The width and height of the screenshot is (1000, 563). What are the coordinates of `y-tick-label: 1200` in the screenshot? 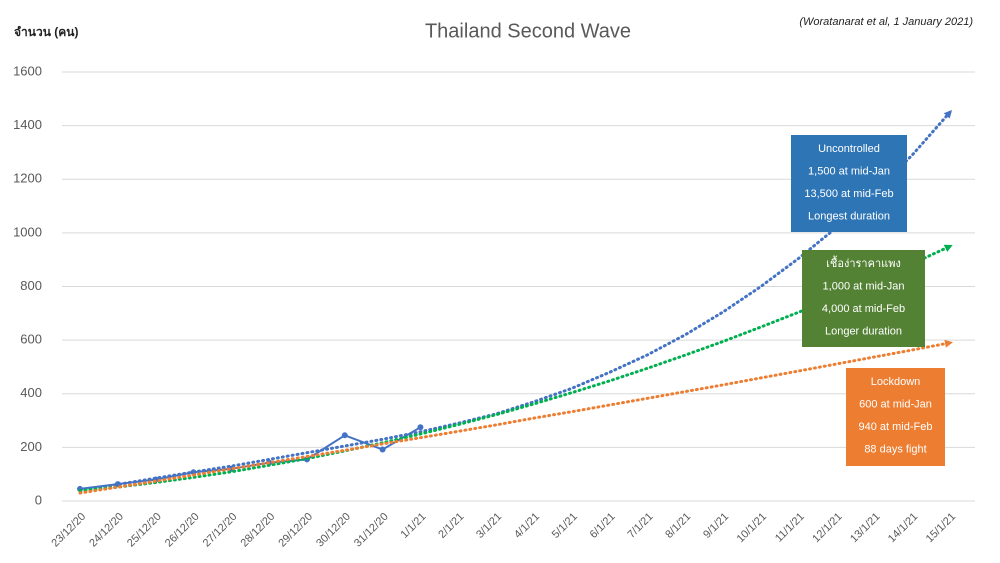 It's located at (27, 178).